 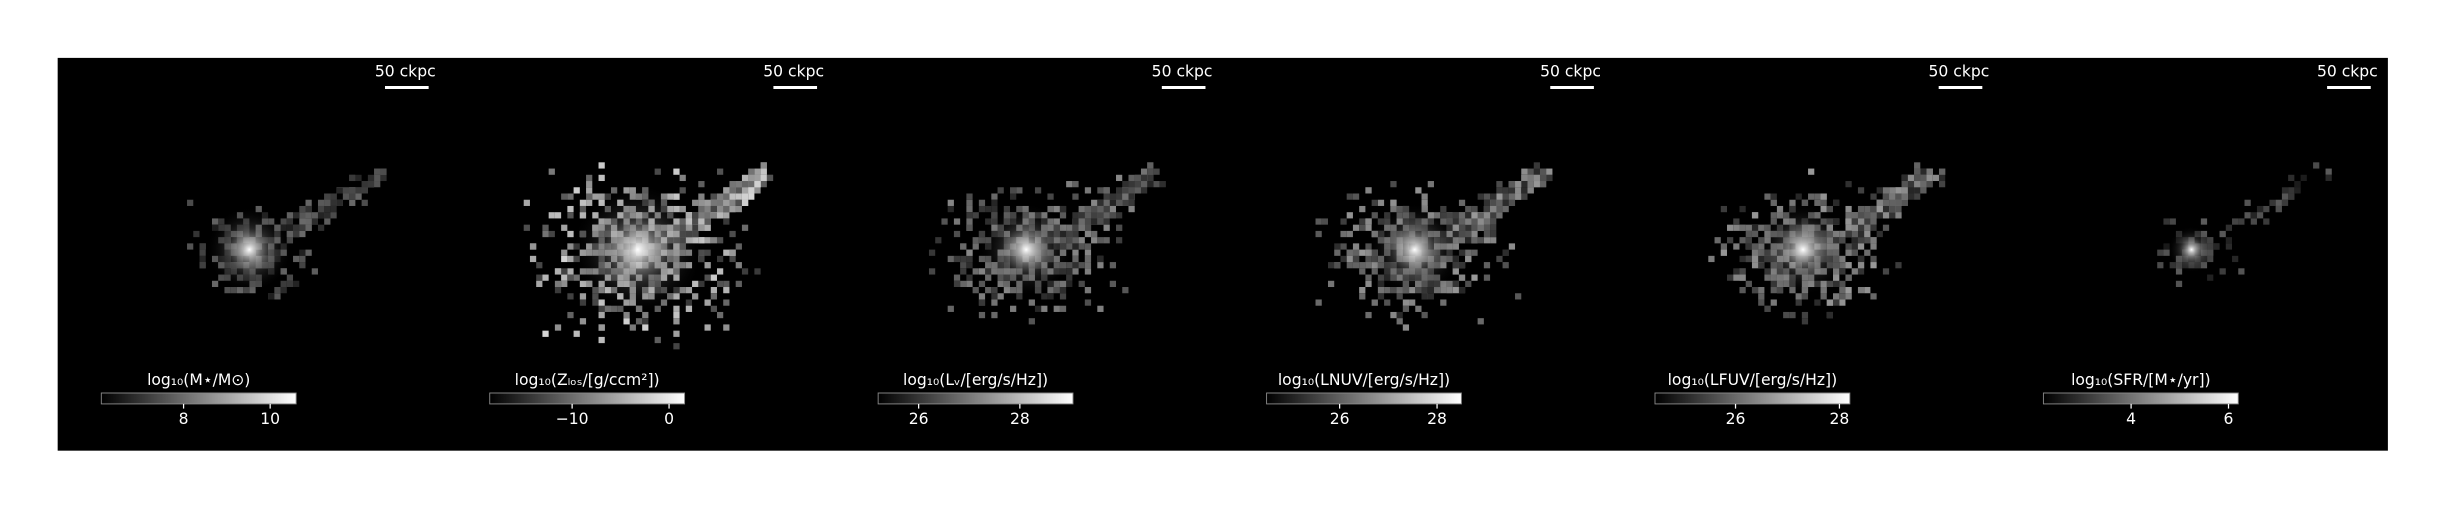 I want to click on colorbar-tick-label: 26, so click(x=919, y=419).